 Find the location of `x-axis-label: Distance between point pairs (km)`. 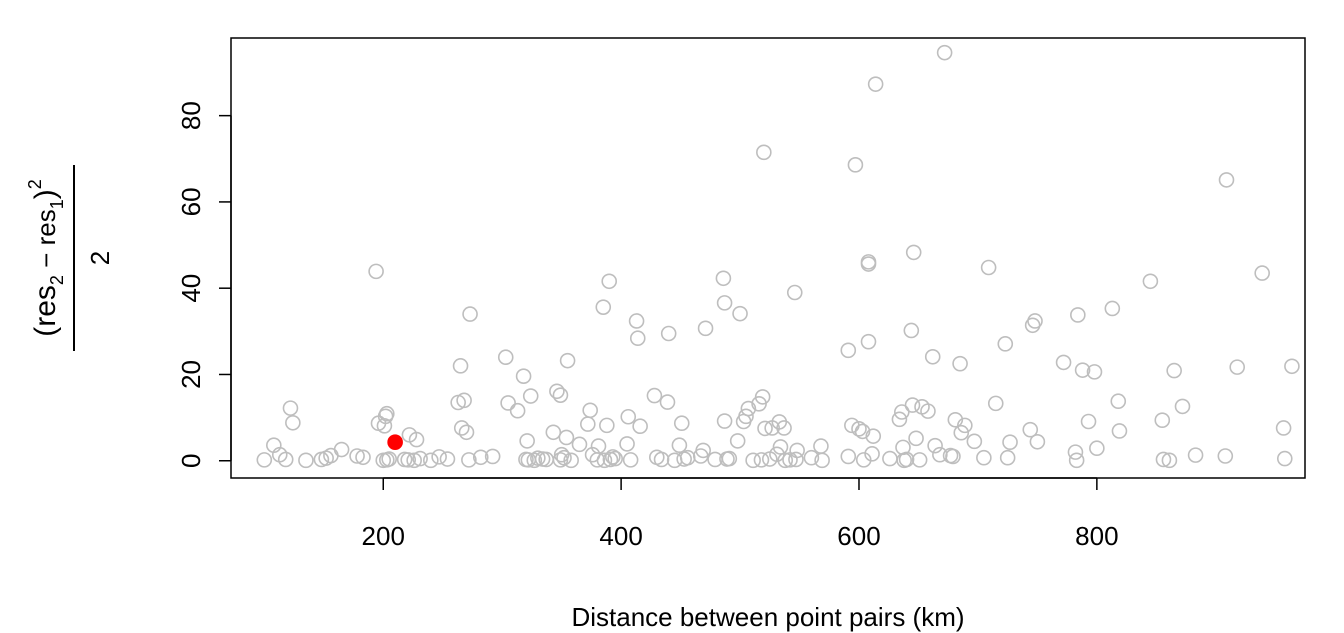

x-axis-label: Distance between point pairs (km) is located at coordinates (767, 617).